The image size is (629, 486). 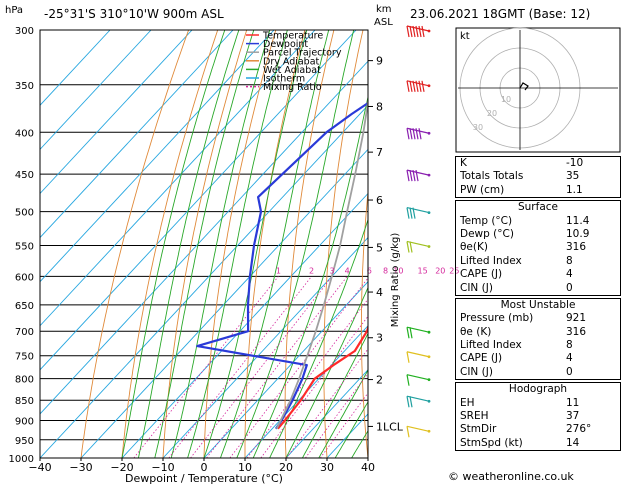 I want to click on stat-label: StmSpd (kt), so click(x=491, y=442).